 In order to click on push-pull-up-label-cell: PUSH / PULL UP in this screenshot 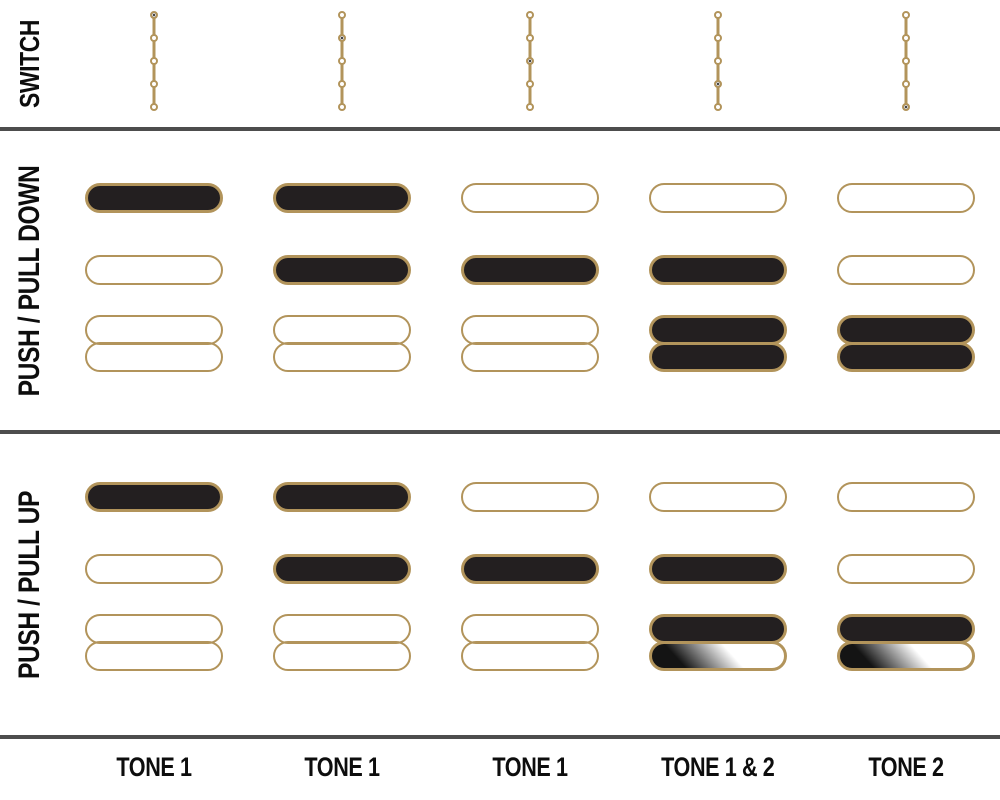, I will do `click(30, 584)`.